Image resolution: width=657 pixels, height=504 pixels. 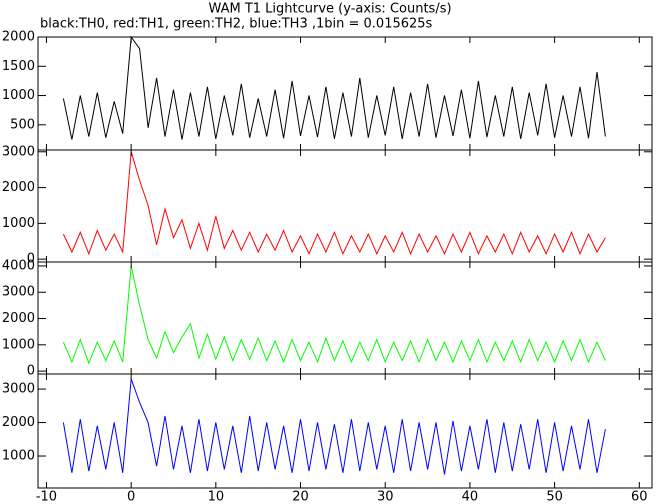 I want to click on x-tick-label: 30, so click(x=385, y=497).